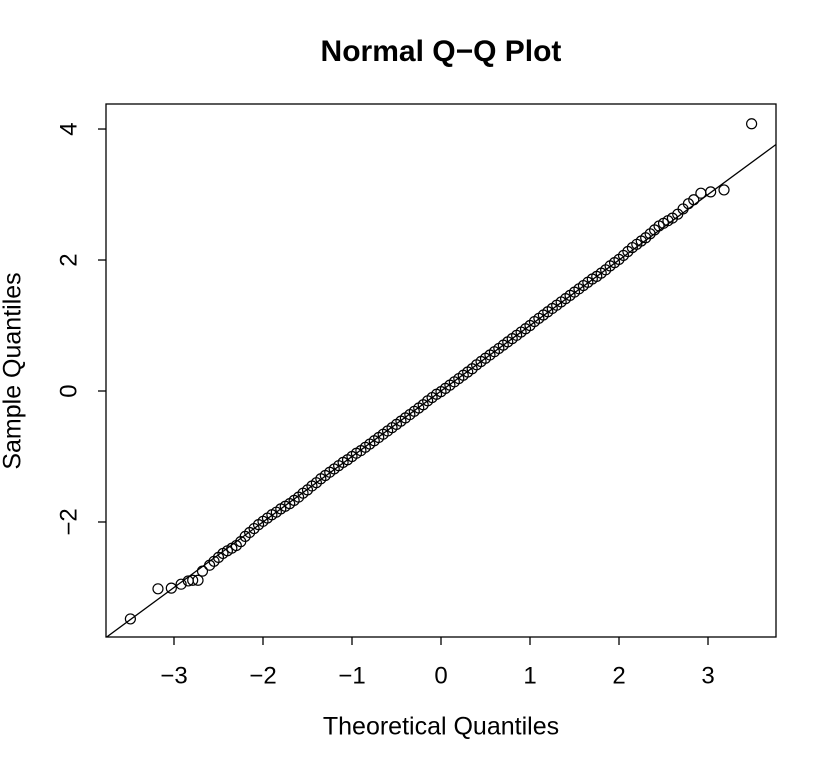  I want to click on x-tick-label: −3, so click(173, 675).